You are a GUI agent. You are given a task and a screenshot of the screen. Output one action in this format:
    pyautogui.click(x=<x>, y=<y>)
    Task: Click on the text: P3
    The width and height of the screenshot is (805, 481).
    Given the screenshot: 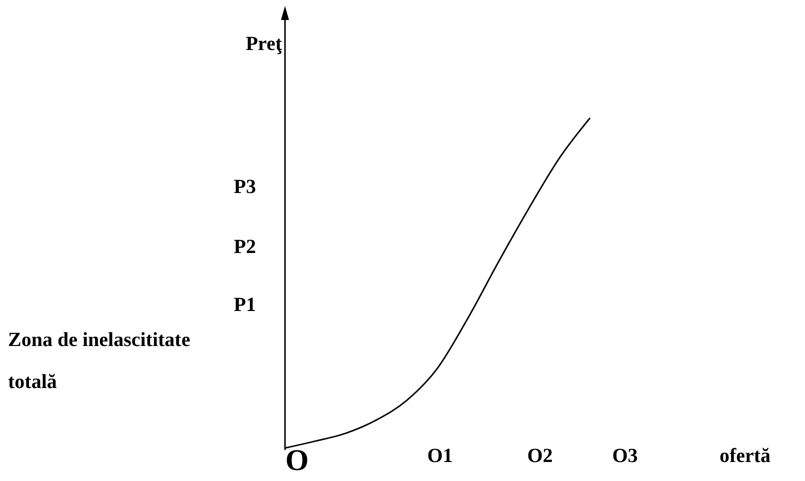 What is the action you would take?
    pyautogui.click(x=245, y=187)
    